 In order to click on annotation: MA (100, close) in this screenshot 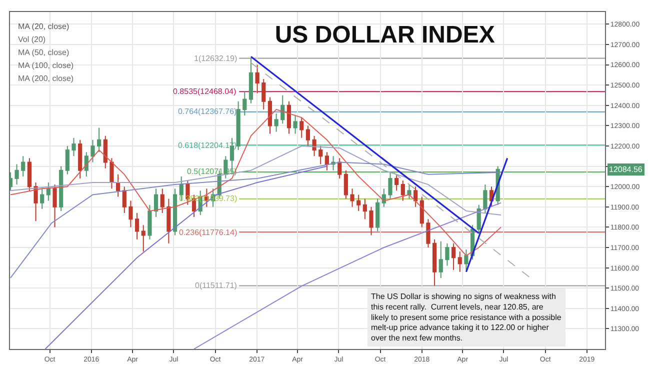, I will do `click(46, 65)`.